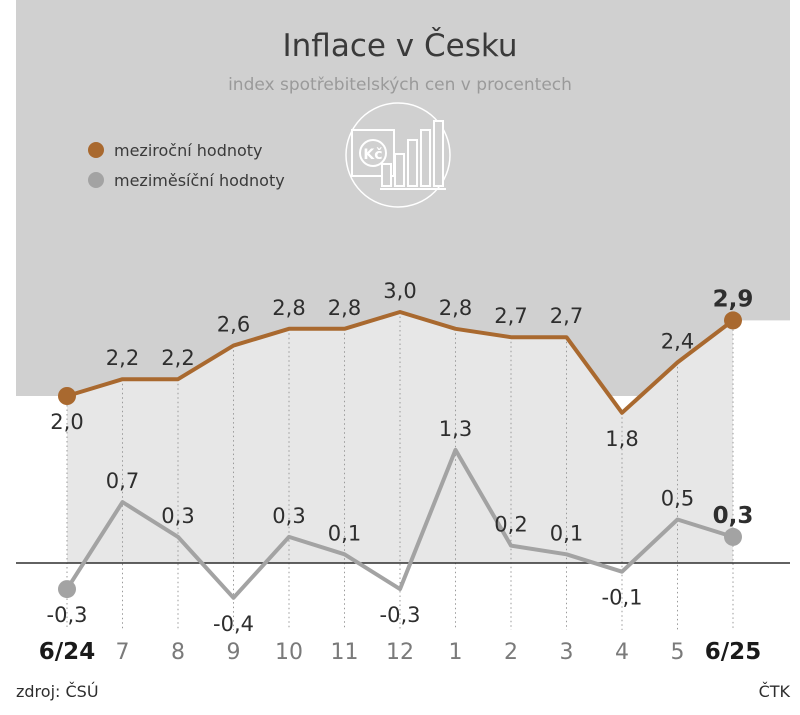  Describe the element at coordinates (510, 525) in the screenshot. I see `monthly-value-label: 0,2` at that location.